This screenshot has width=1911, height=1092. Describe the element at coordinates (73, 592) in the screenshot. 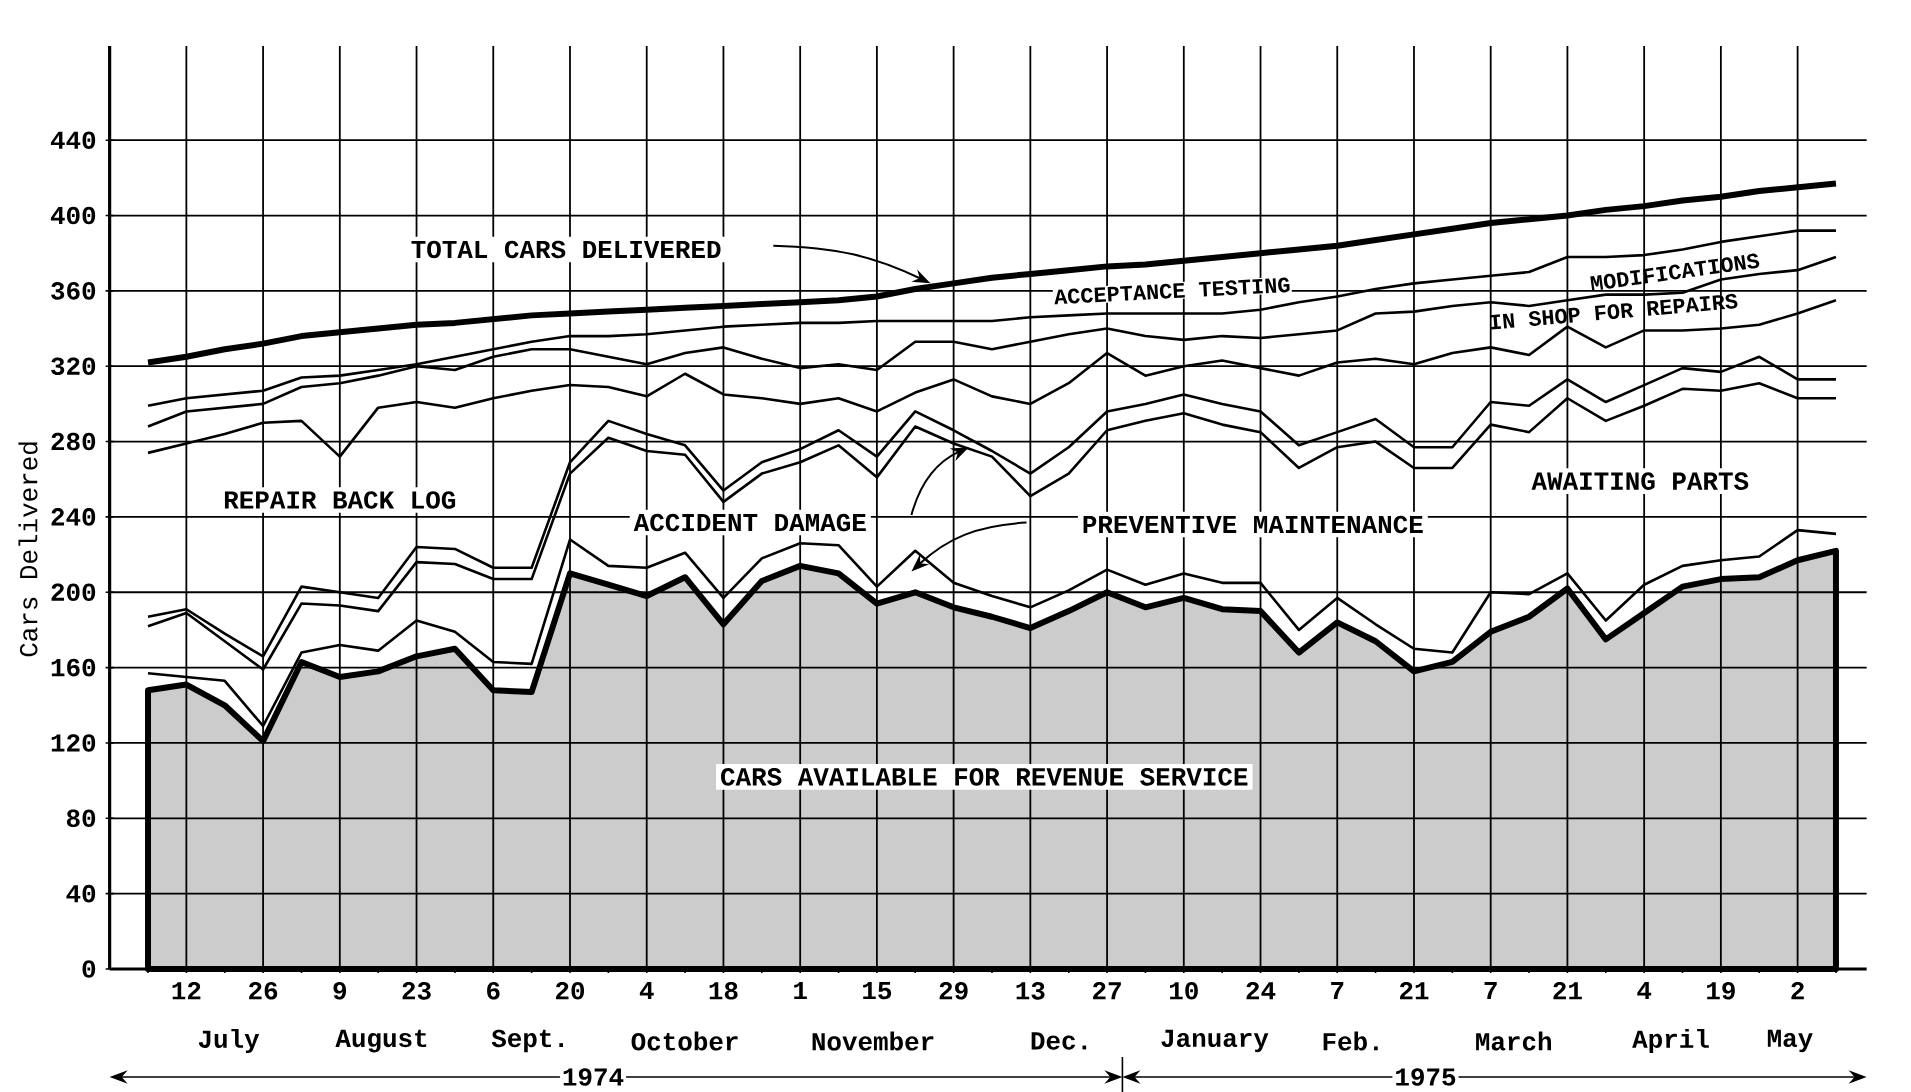

I see `y-tick-label: 200` at that location.